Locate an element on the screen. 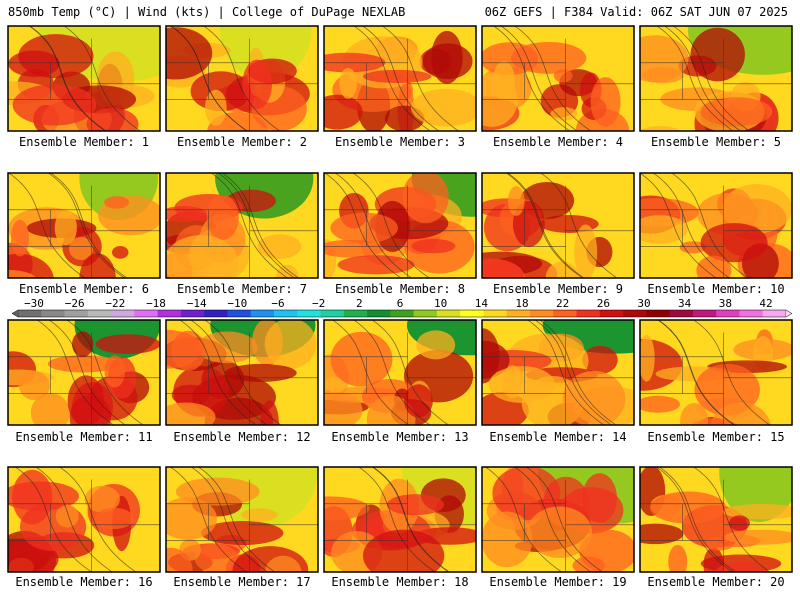  panel-caption: Ensemble Member: 18 is located at coordinates (400, 582).